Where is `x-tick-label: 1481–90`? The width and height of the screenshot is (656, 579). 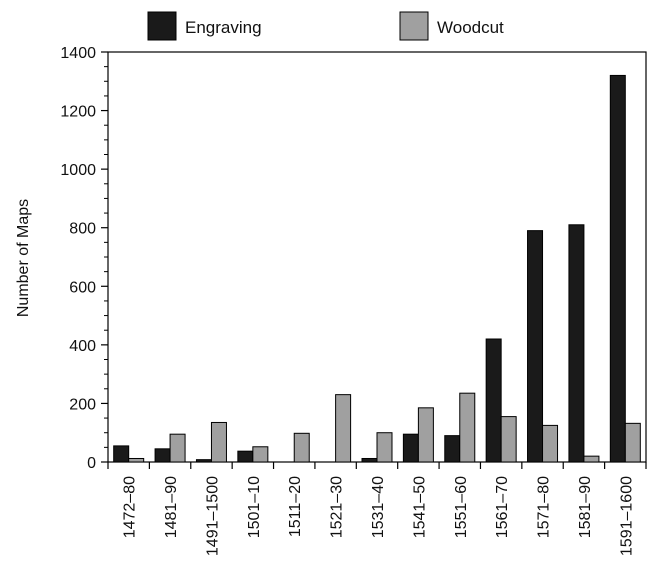
x-tick-label: 1481–90 is located at coordinates (171, 507).